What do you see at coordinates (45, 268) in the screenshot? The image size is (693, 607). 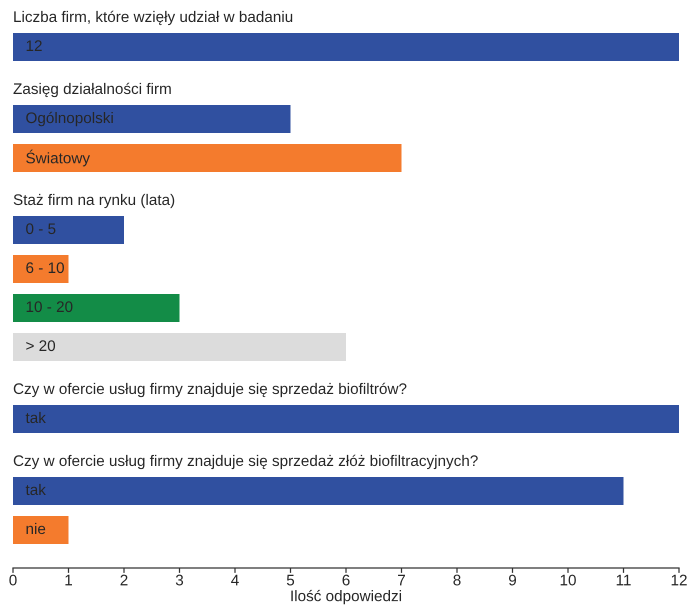 I see `category-label: 6 - 10` at bounding box center [45, 268].